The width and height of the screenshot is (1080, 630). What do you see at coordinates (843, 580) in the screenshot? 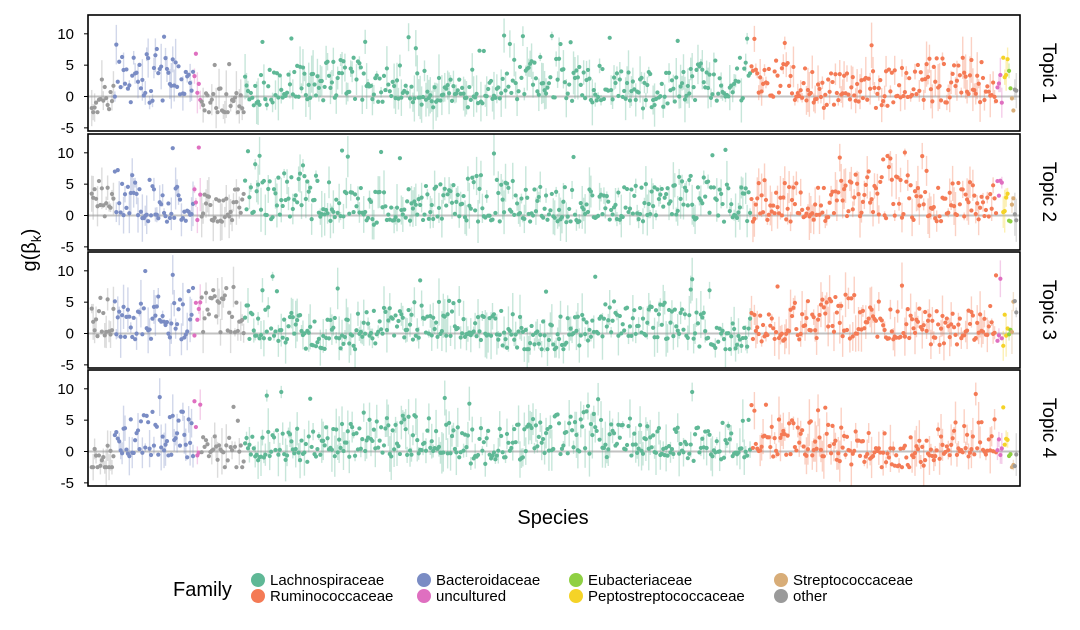
I see `legend-item: Streptococcaceae` at bounding box center [843, 580].